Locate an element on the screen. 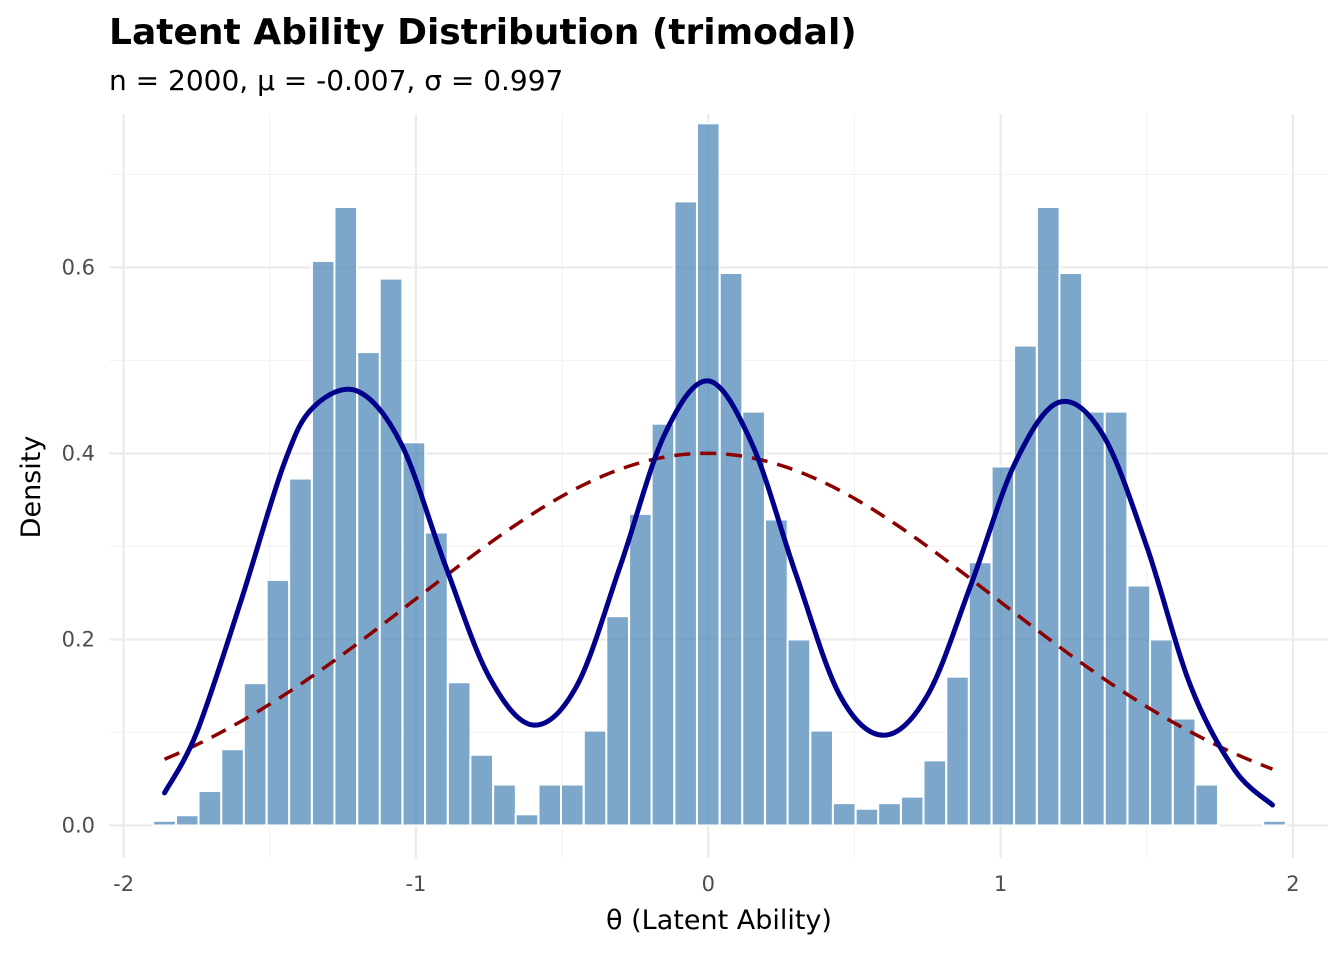  y-axis-ticks: 0.0 0.2 0.4 0.6 is located at coordinates (78, 546).